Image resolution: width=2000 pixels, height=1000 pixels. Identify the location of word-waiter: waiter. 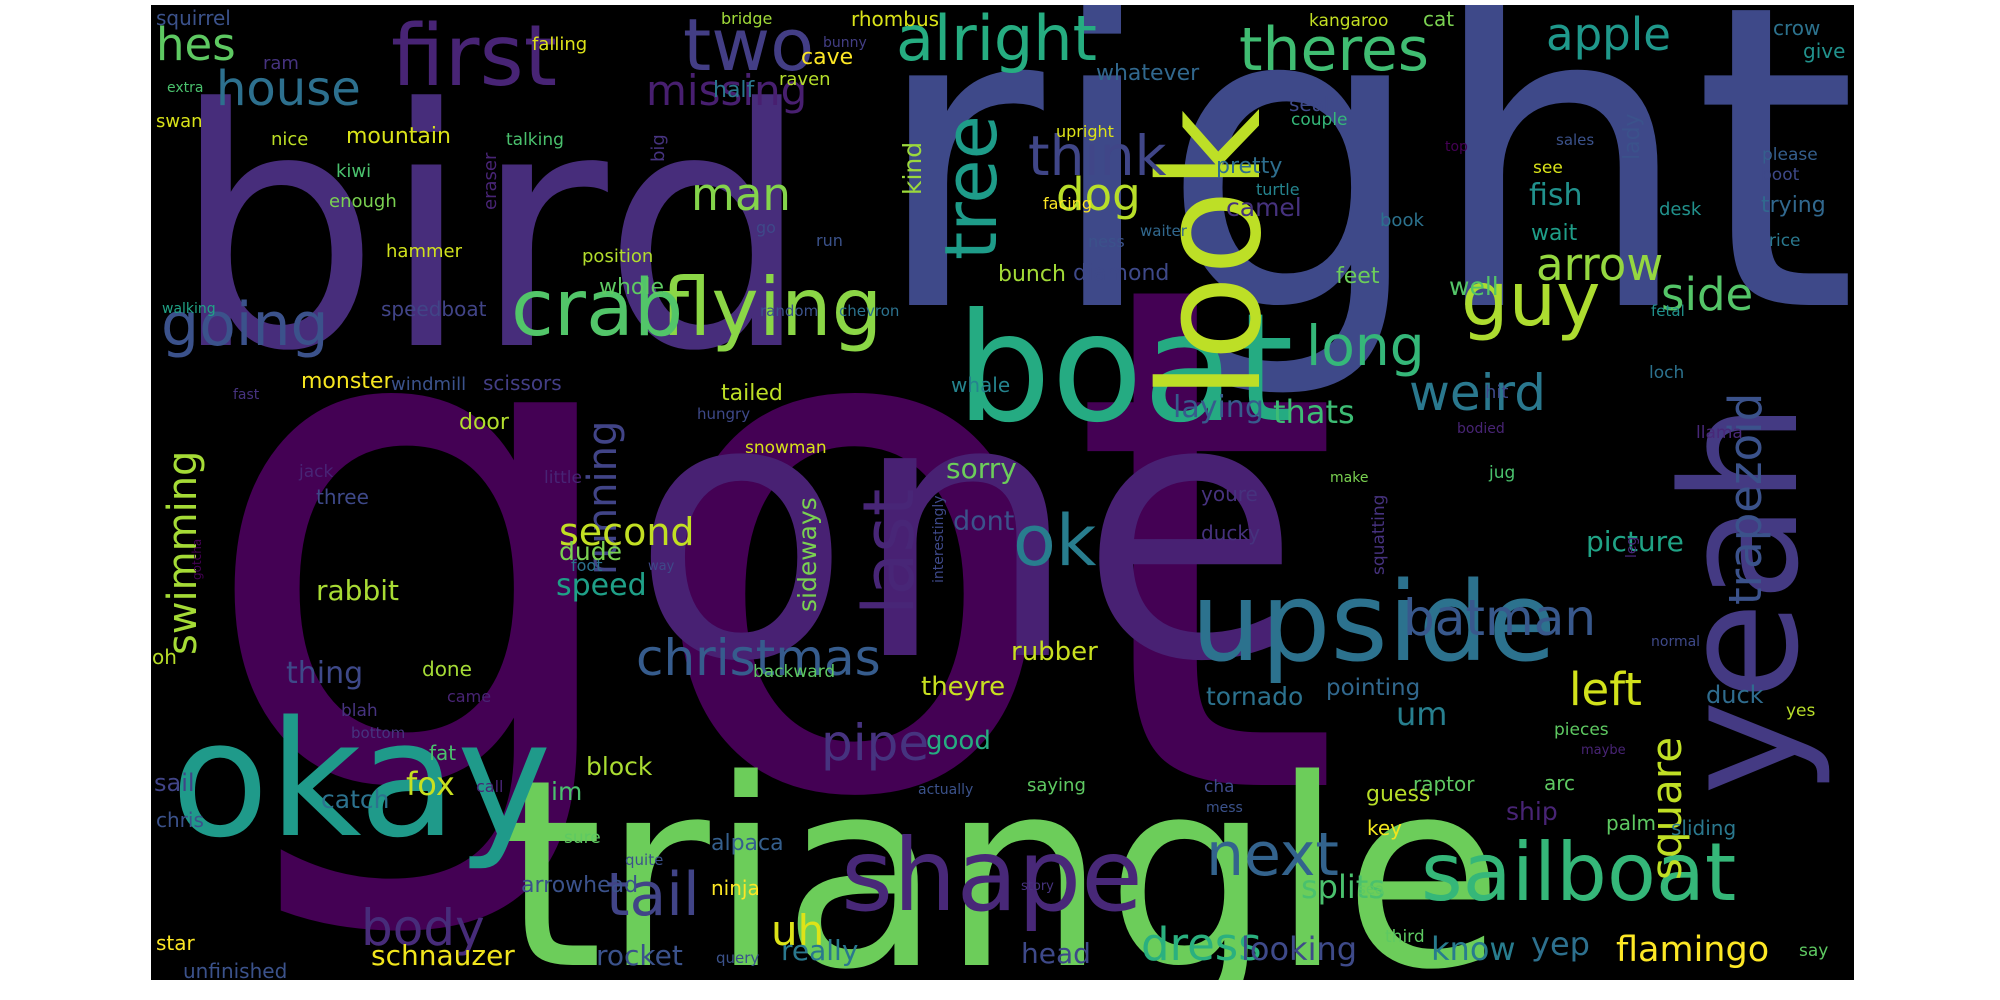
(1164, 231).